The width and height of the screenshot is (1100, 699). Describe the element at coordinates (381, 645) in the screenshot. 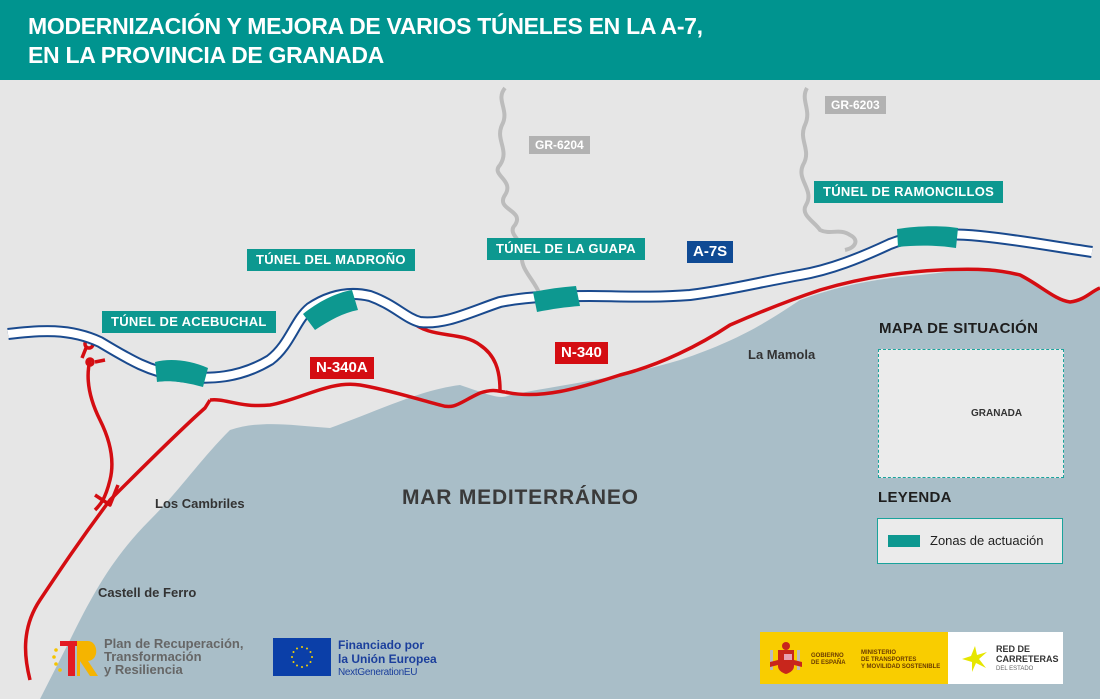

I see `eu-line-1: Financiado por` at that location.